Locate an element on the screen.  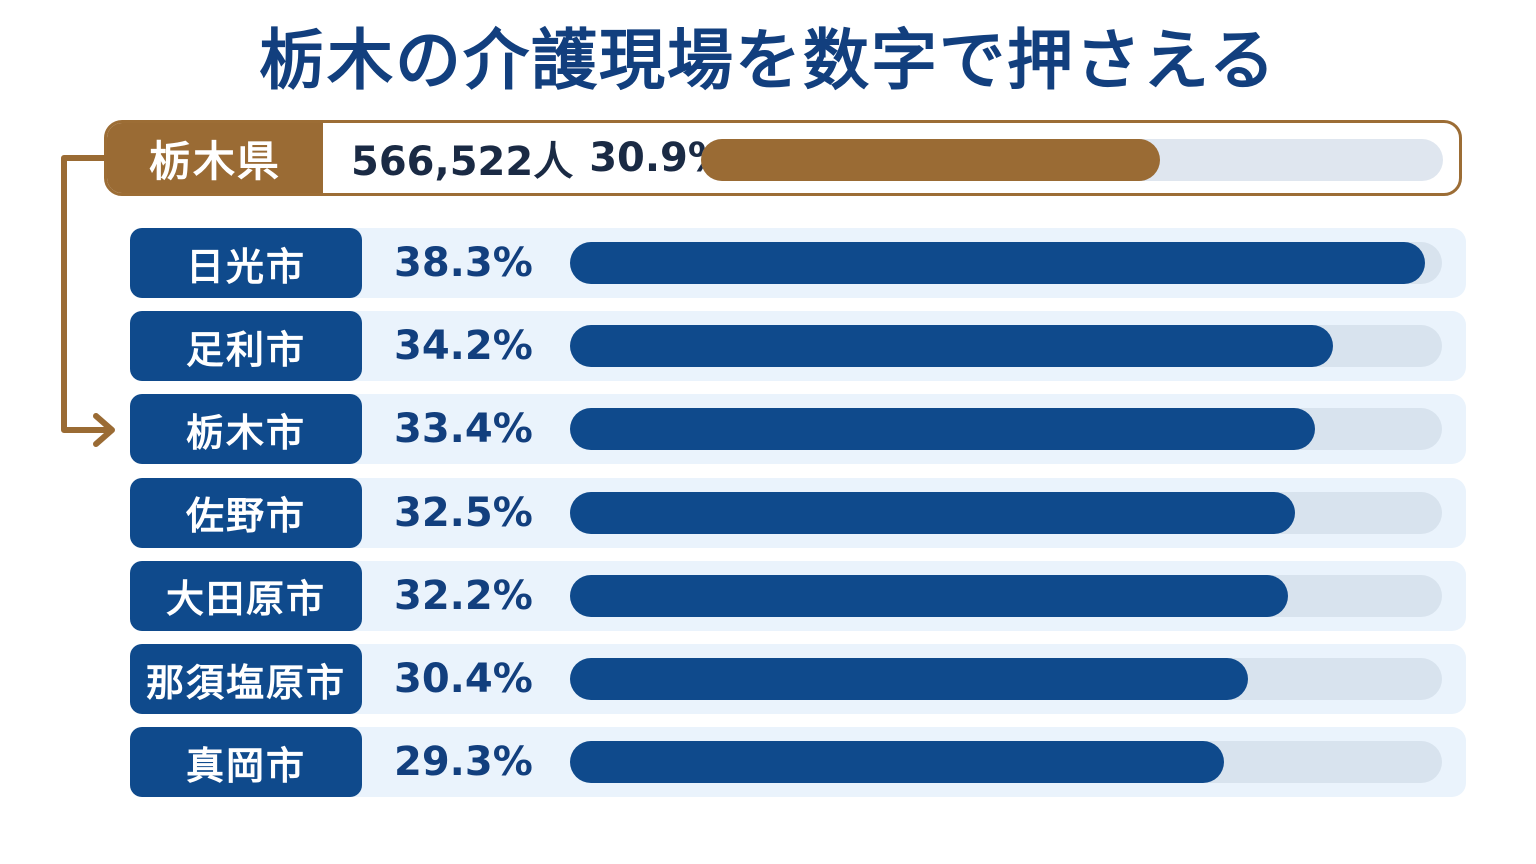
city-row: 大田原市 32.2% is located at coordinates (798, 595).